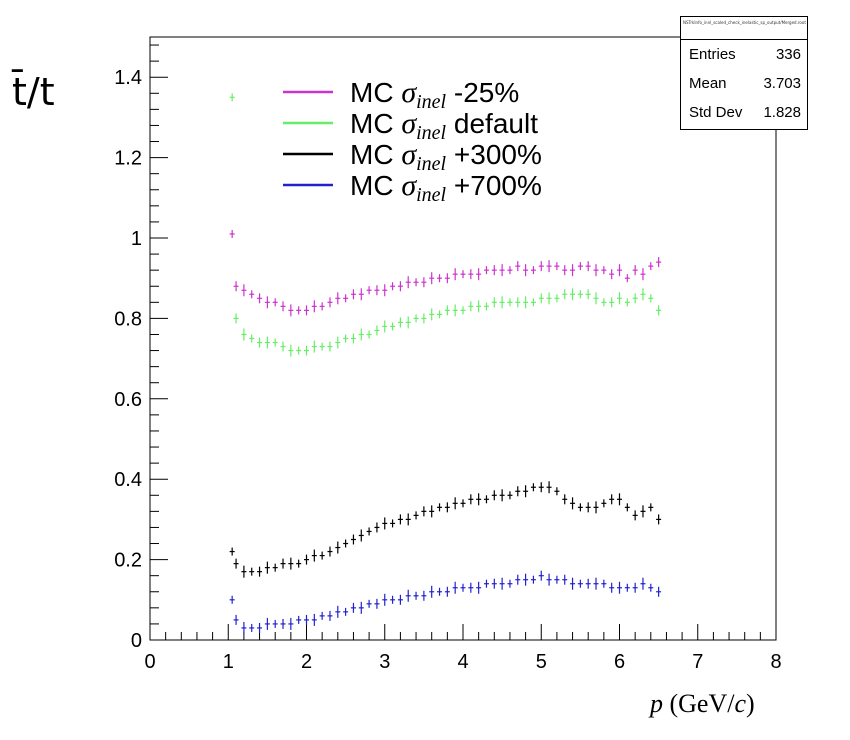 This screenshot has width=850, height=740. Describe the element at coordinates (128, 400) in the screenshot. I see `y-tick-label: 0.6` at that location.